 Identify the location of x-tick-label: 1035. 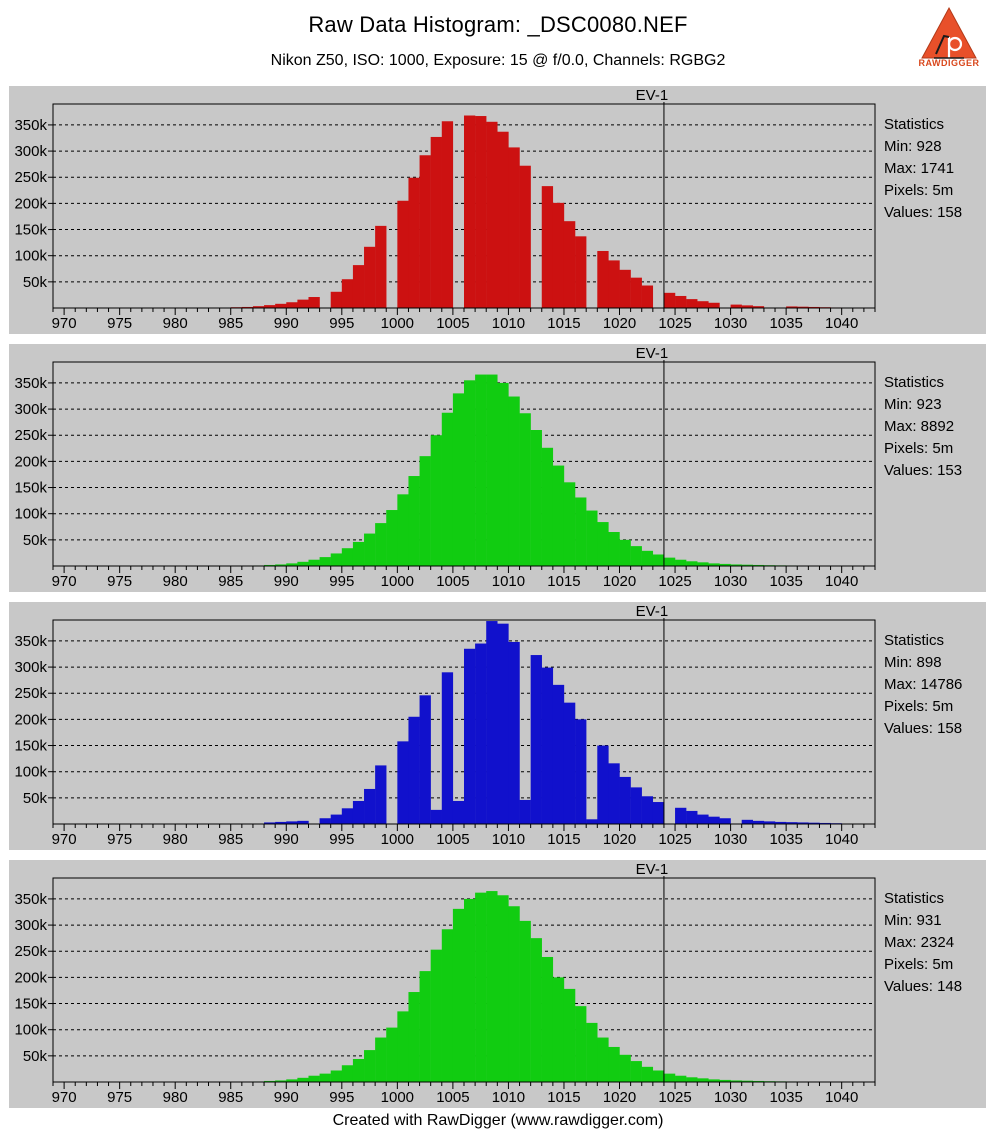
(785, 581).